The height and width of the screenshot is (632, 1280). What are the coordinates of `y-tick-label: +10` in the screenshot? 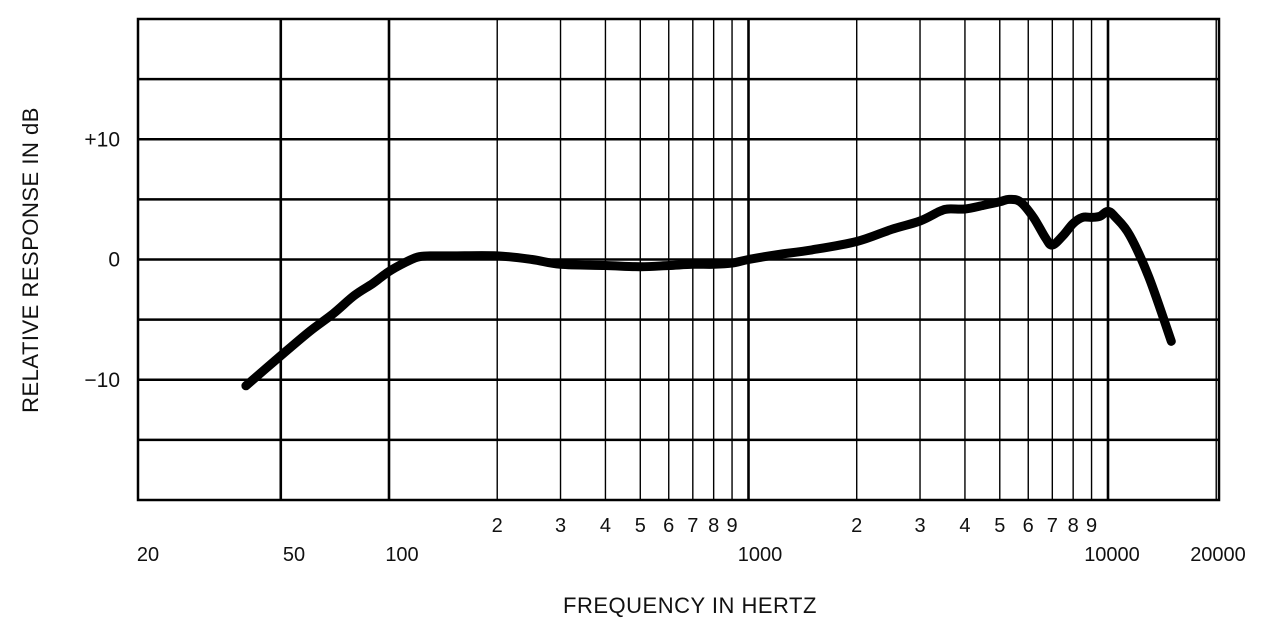 It's located at (102, 139).